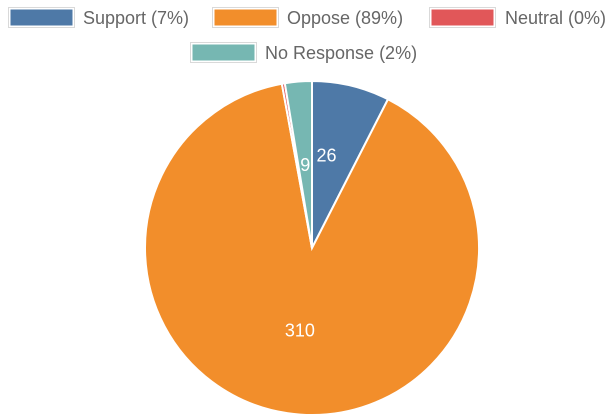 This screenshot has height=418, width=615. I want to click on legend-swatch-oppose, so click(245, 17).